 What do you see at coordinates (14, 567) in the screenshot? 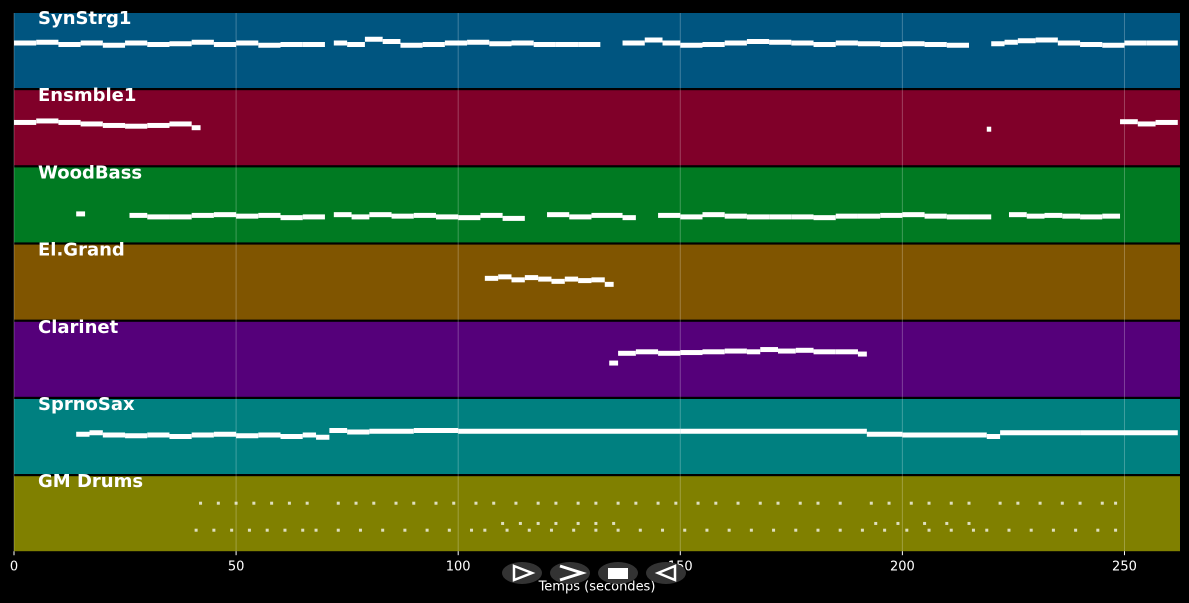
I see `x-tick-label: 0` at bounding box center [14, 567].